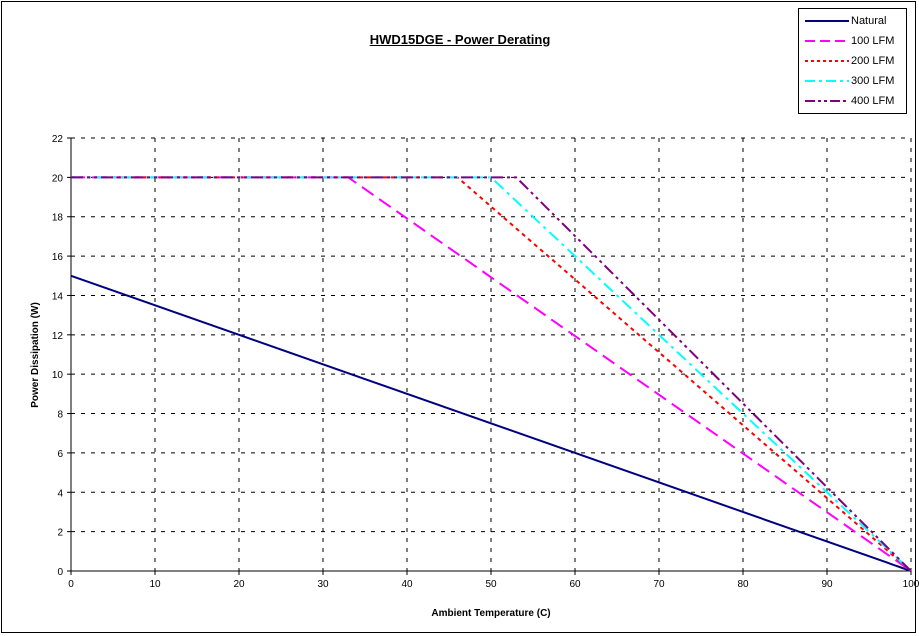 Image resolution: width=919 pixels, height=636 pixels. I want to click on y-tick-label: 14, so click(58, 296).